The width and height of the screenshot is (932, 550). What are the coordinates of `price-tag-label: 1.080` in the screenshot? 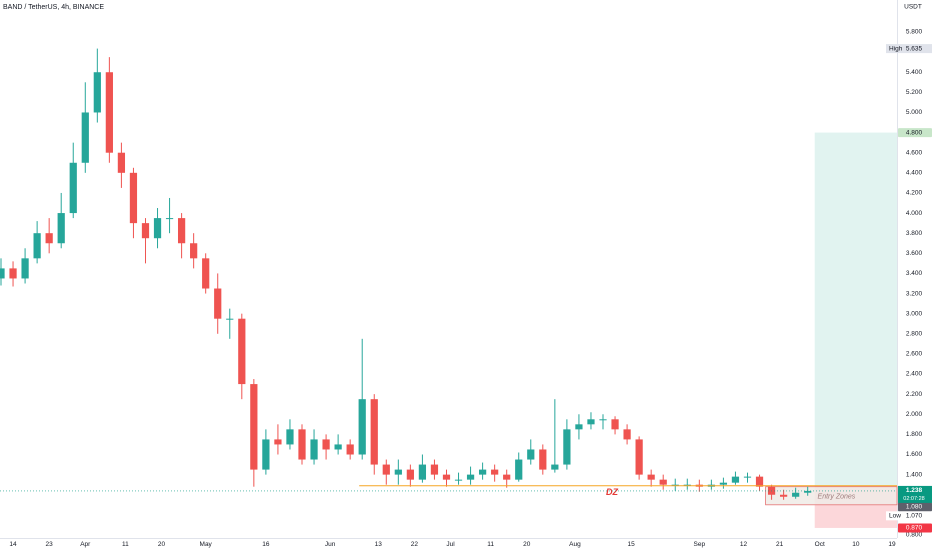 It's located at (914, 507).